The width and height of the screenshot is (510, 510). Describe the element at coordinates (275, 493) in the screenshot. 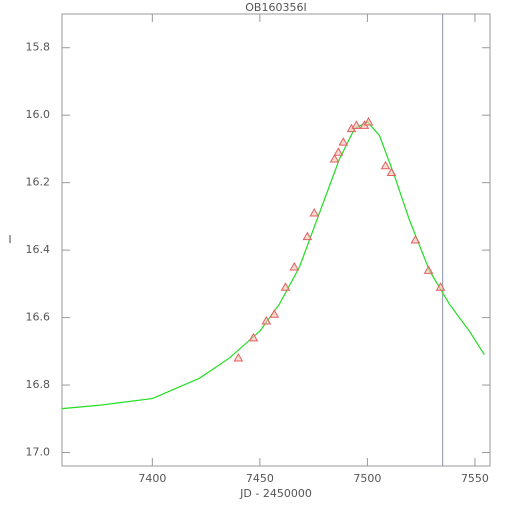

I see `x-axis-label: JD - 2450000` at that location.